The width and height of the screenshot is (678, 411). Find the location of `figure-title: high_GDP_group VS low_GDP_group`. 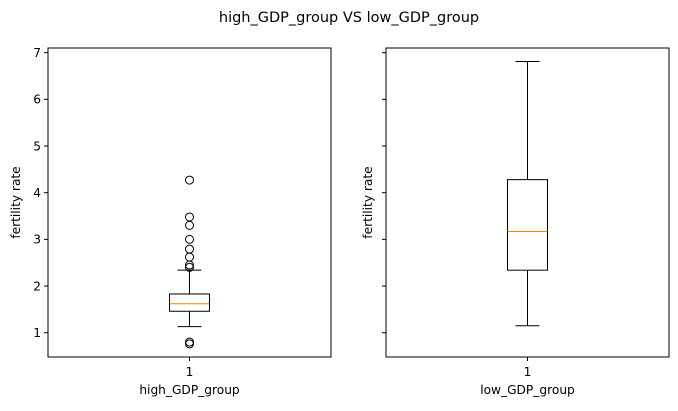

figure-title: high_GDP_group VS low_GDP_group is located at coordinates (349, 18).